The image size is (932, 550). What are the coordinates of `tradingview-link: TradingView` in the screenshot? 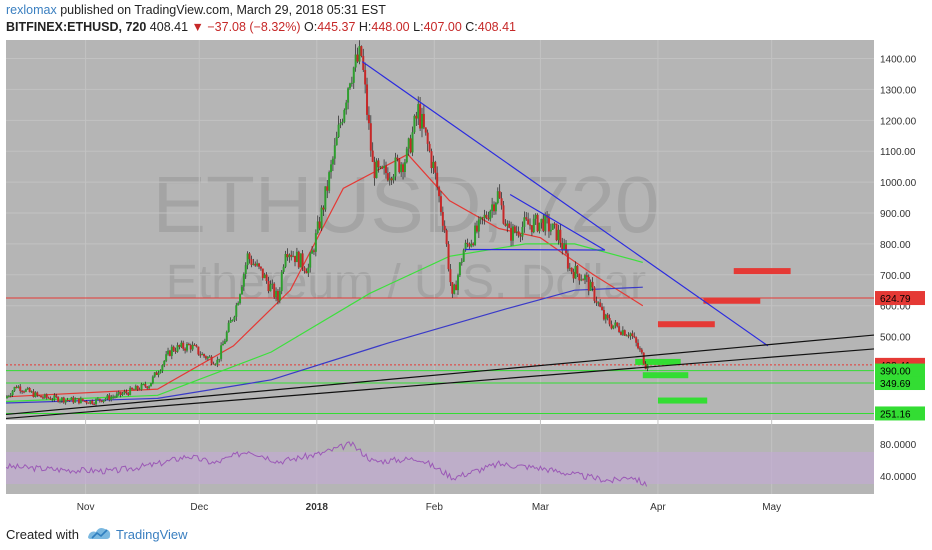 It's located at (152, 534).